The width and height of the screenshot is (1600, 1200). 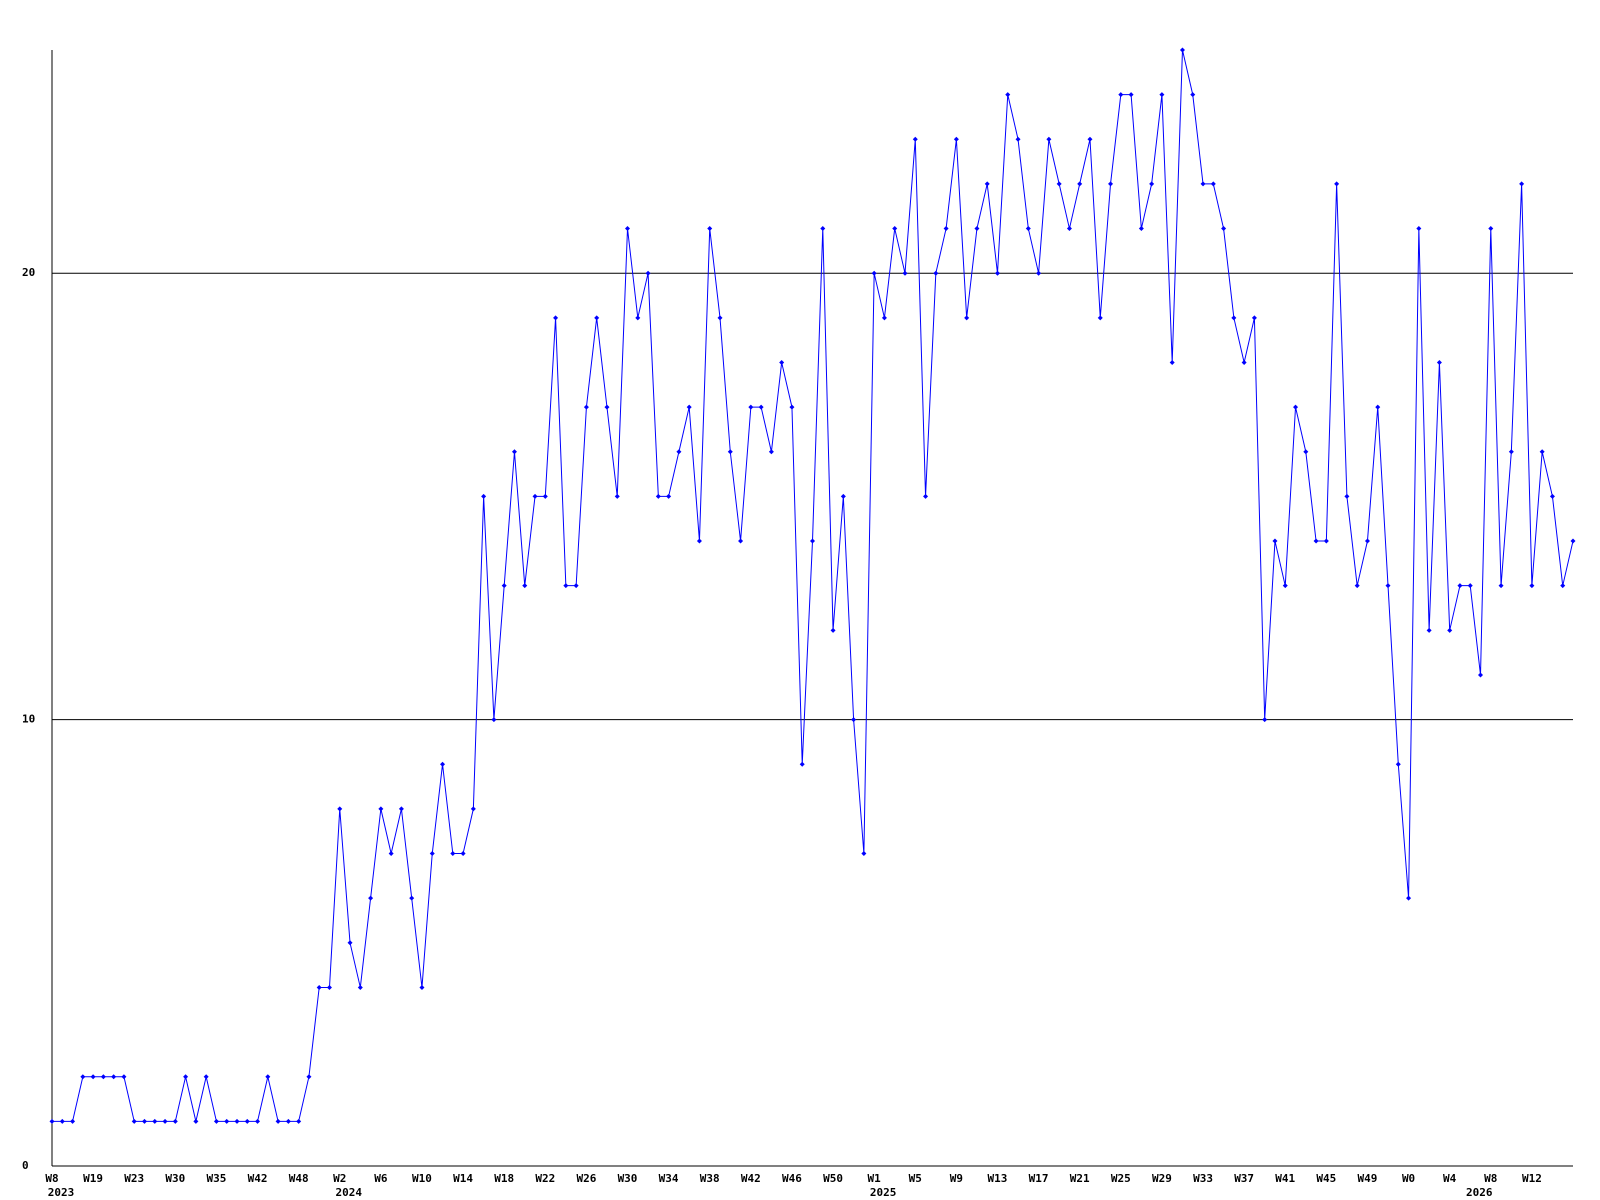 What do you see at coordinates (883, 1192) in the screenshot?
I see `x-year-label: 2025` at bounding box center [883, 1192].